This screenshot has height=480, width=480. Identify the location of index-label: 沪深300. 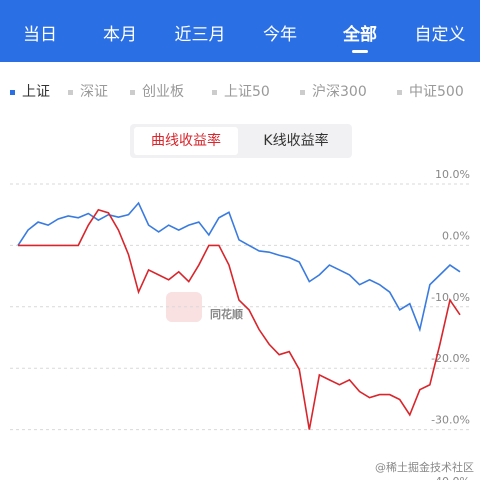
(339, 92).